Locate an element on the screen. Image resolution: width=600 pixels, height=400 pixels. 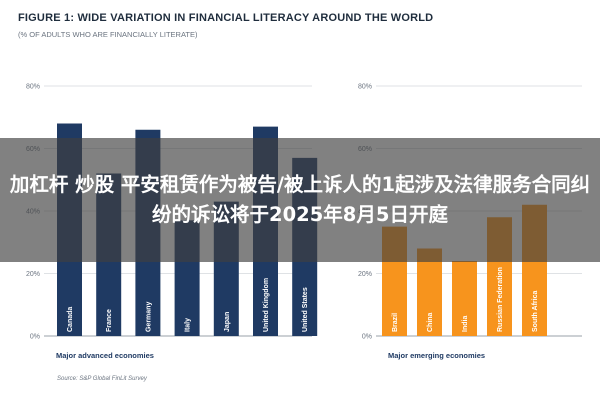
category-label: Japan is located at coordinates (227, 322).